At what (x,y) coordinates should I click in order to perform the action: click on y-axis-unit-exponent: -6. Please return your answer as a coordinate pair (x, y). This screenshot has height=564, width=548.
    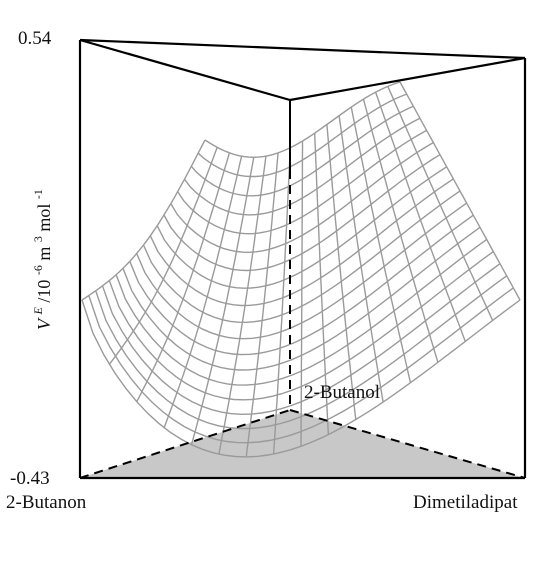
    Looking at the image, I should click on (38, 270).